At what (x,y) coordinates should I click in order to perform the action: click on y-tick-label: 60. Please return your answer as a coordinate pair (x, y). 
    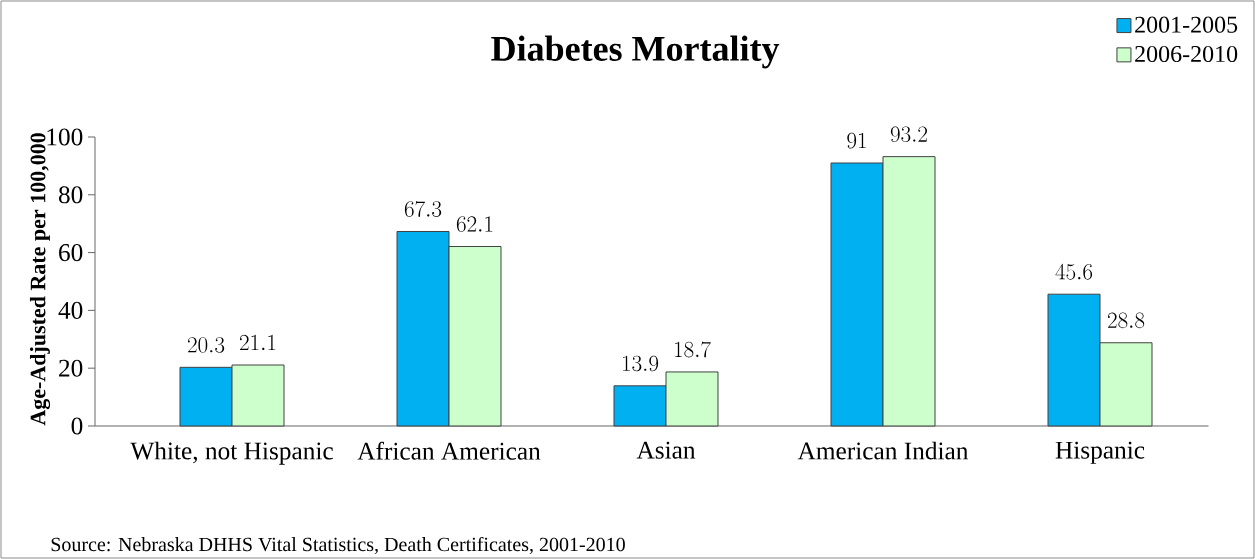
    Looking at the image, I should click on (71, 253).